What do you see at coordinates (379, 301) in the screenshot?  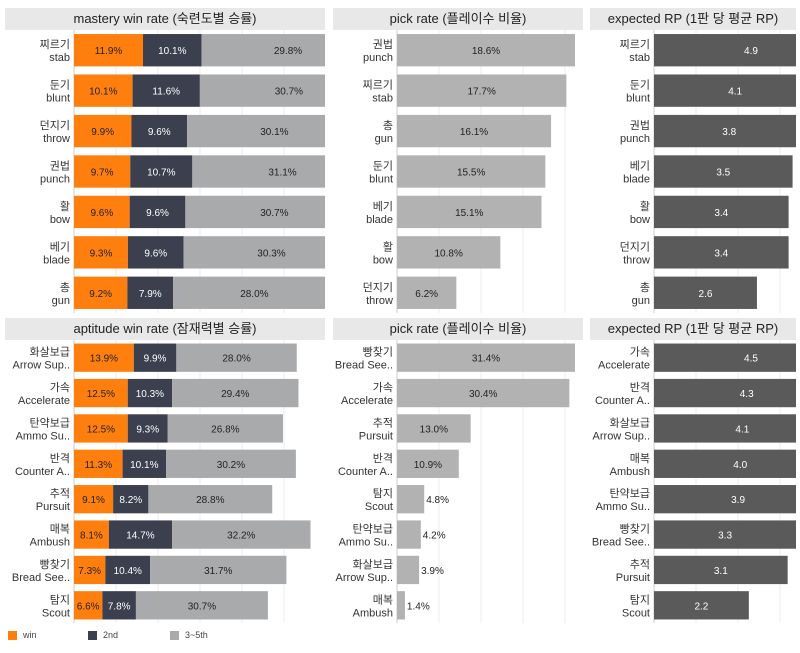 I see `category-sublabel: throw` at bounding box center [379, 301].